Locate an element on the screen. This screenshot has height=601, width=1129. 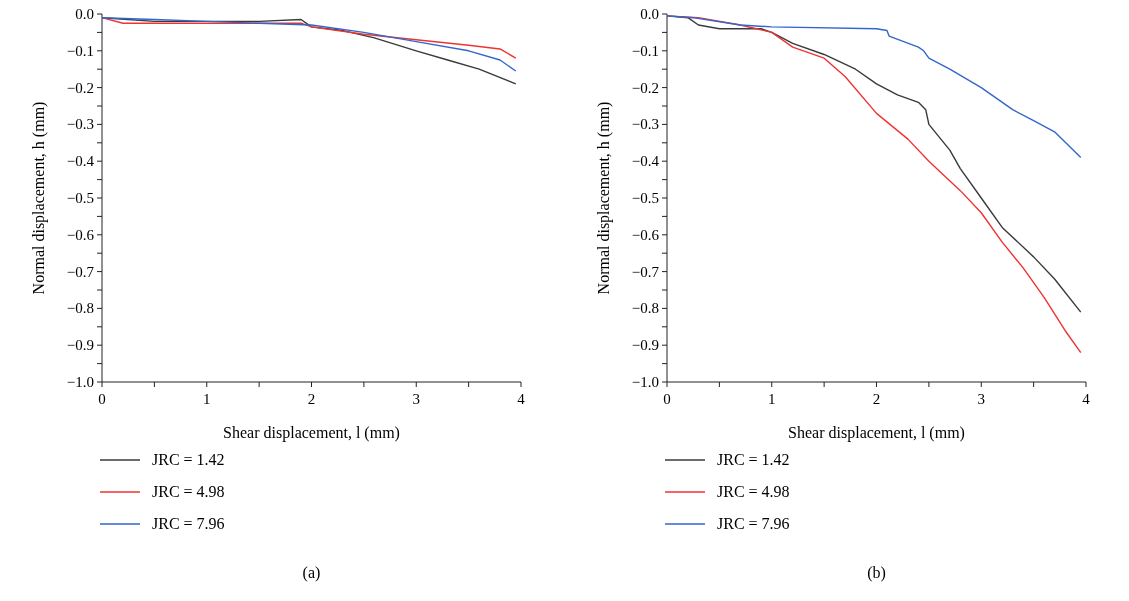
text: (a) is located at coordinates (311, 573).